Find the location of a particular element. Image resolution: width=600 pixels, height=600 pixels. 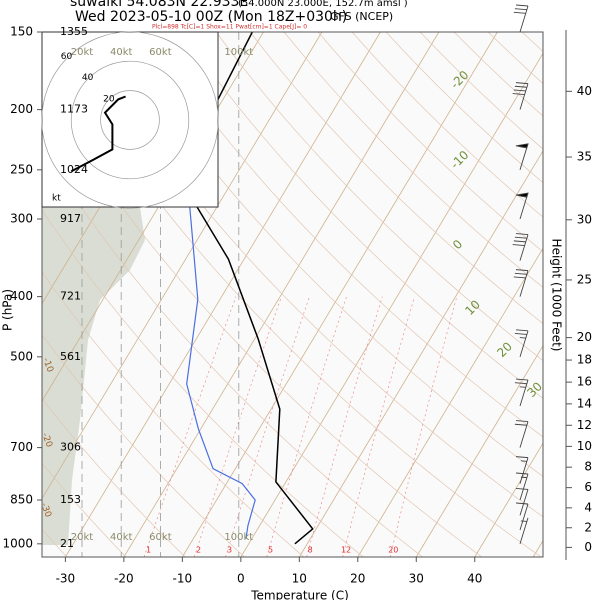

mixing-ratio-label: 3 is located at coordinates (229, 550).